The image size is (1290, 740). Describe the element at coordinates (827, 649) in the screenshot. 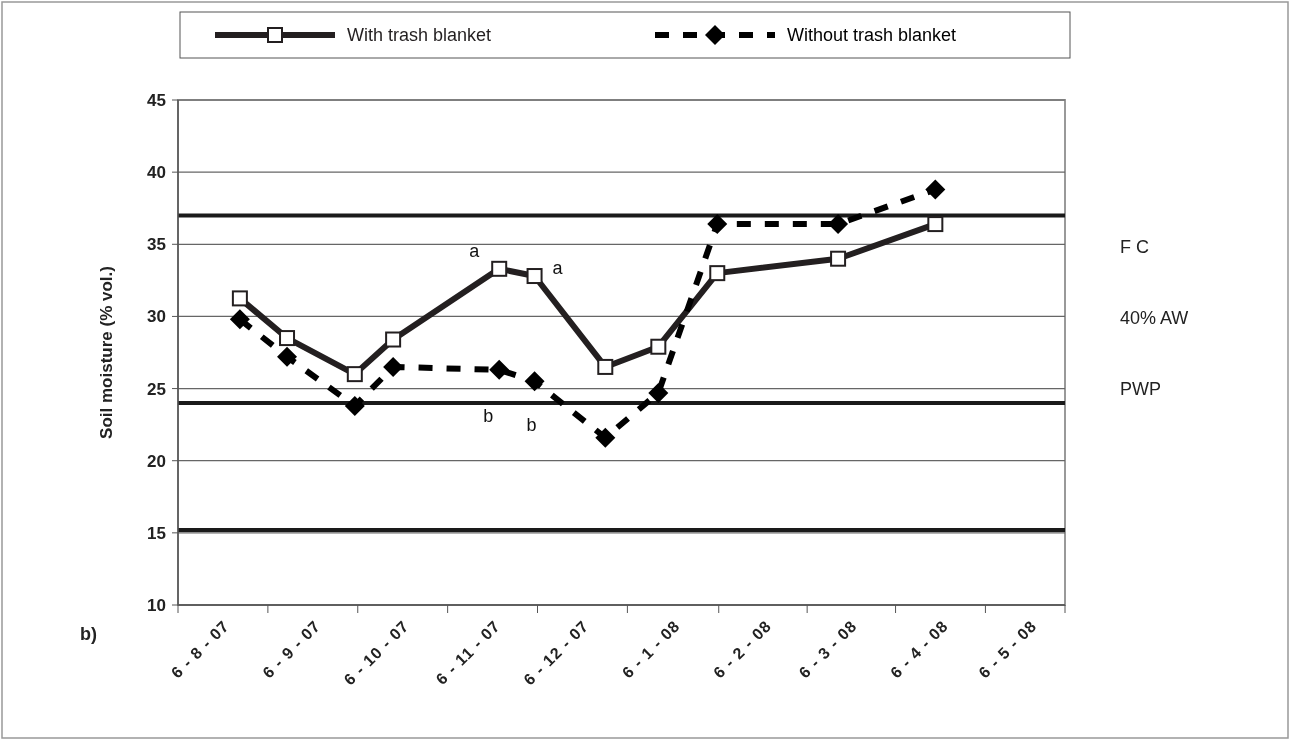

I see `x-tick-label: 6 - 3 - 08` at that location.